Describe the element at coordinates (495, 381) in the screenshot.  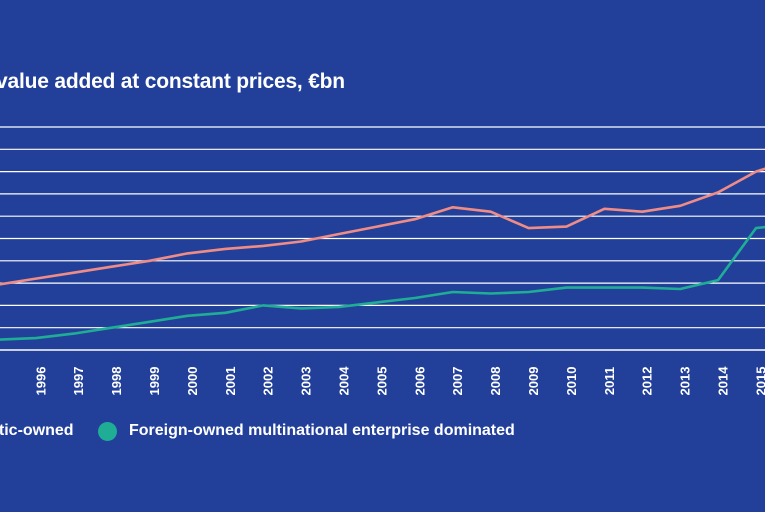
I see `x-tick-label: 2008` at that location.